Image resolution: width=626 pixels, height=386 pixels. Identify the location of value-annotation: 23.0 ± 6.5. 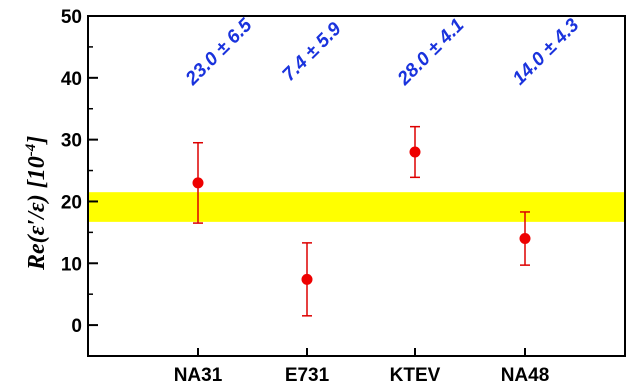
(219, 53).